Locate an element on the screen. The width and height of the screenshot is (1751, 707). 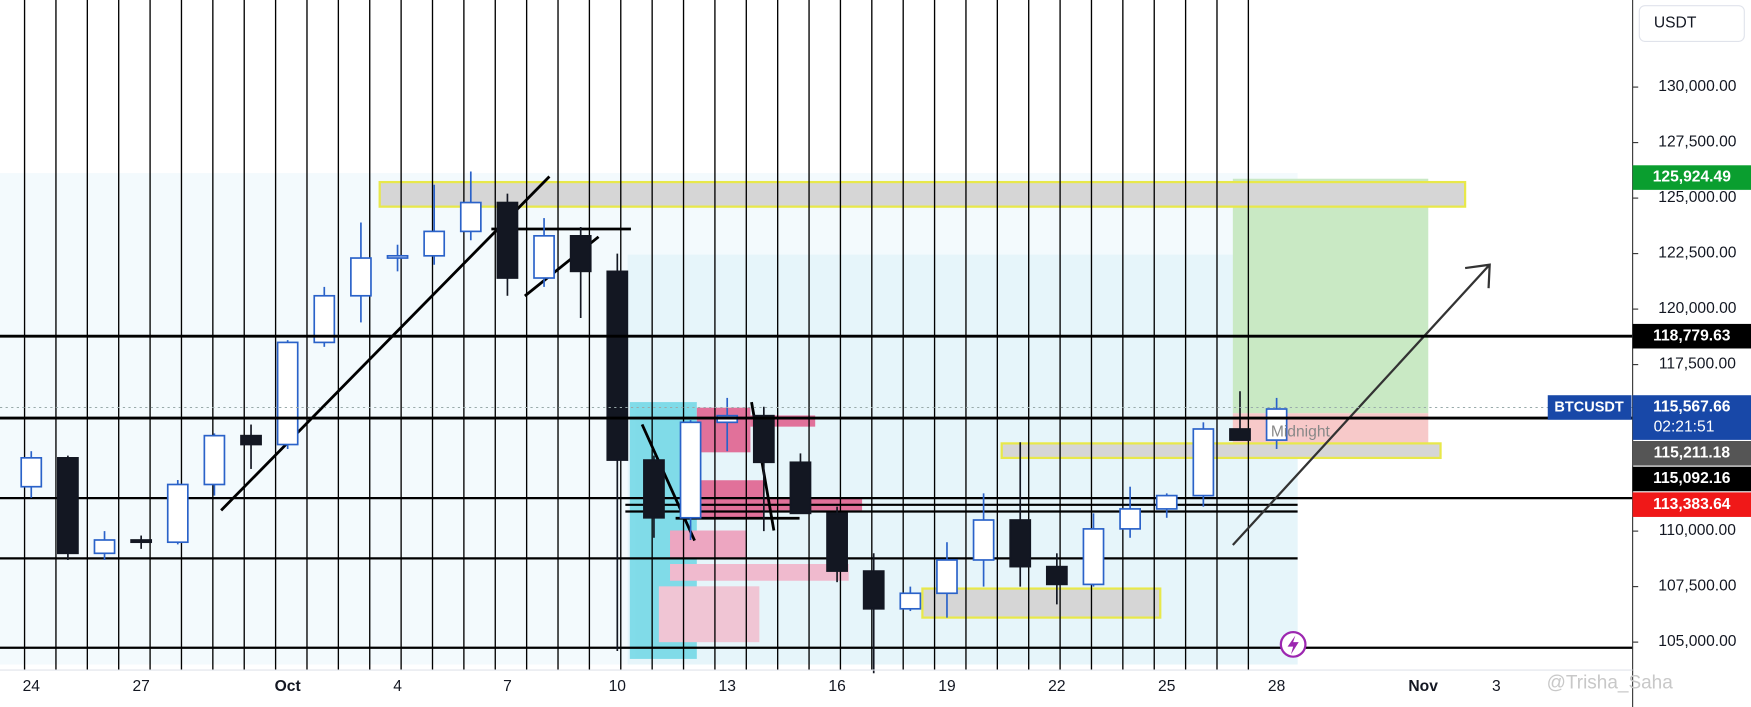
y-tick-label: 122,500.00 is located at coordinates (1697, 253).